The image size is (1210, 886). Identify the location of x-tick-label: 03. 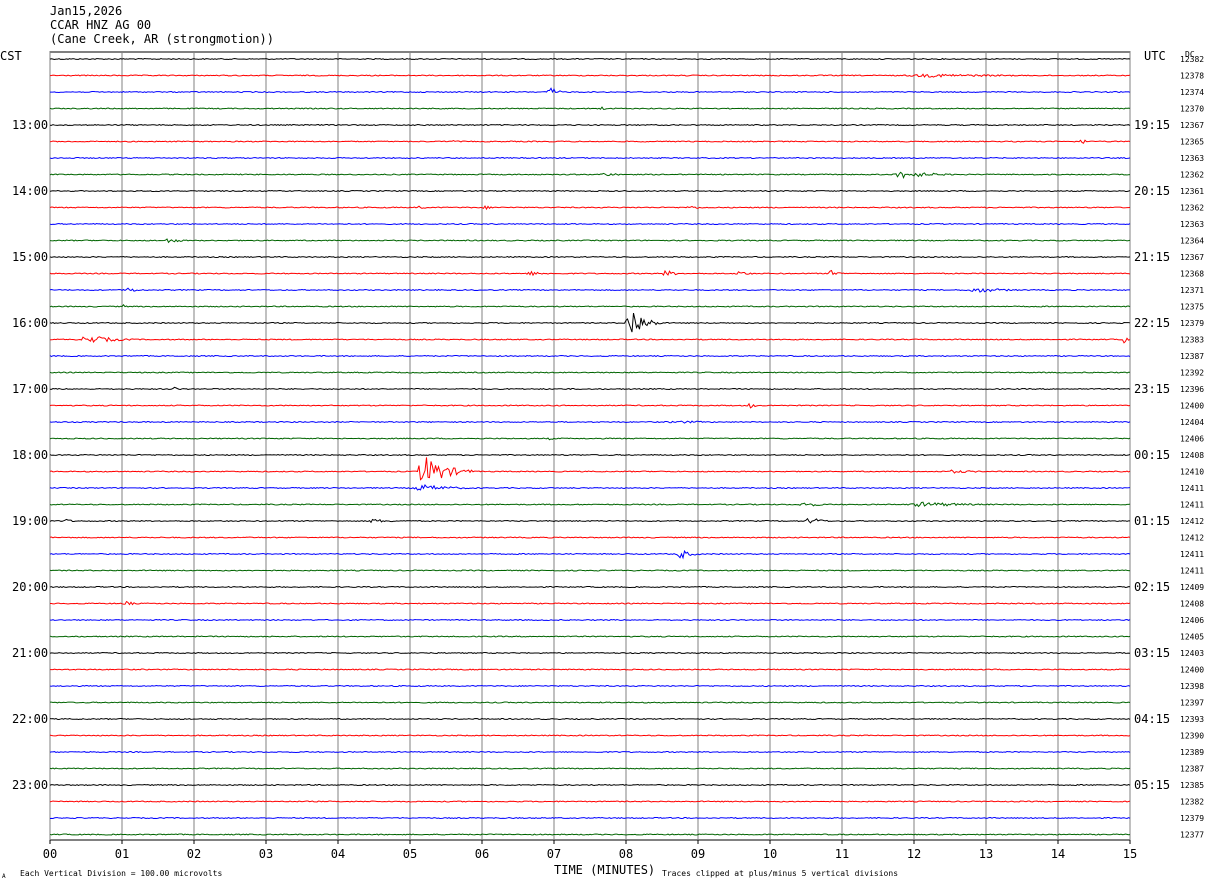
(266, 854).